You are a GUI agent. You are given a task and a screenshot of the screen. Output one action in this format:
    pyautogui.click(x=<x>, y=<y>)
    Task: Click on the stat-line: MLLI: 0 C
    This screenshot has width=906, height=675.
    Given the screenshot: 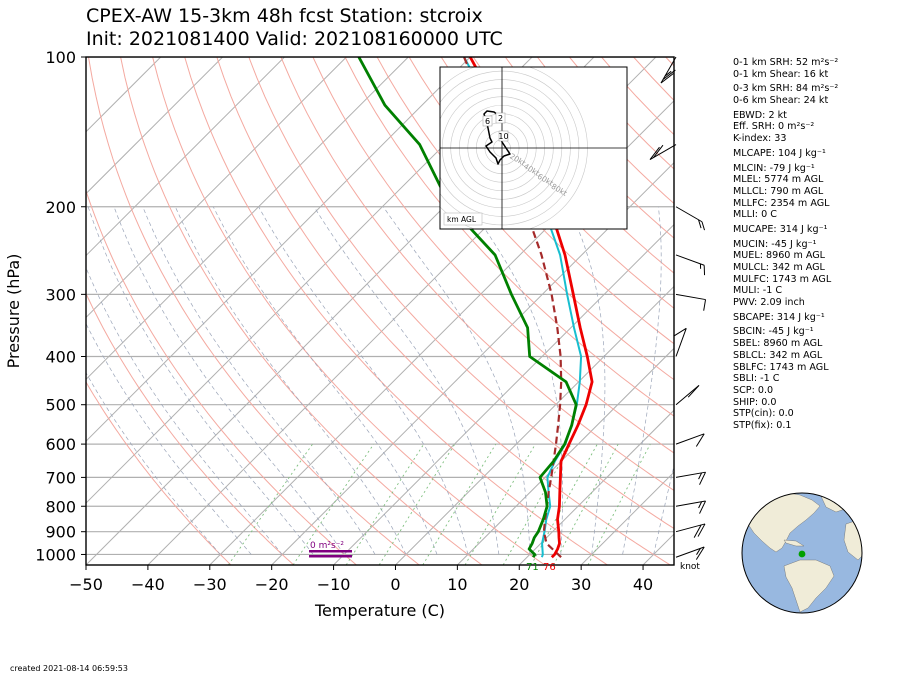 What is the action you would take?
    pyautogui.click(x=755, y=215)
    